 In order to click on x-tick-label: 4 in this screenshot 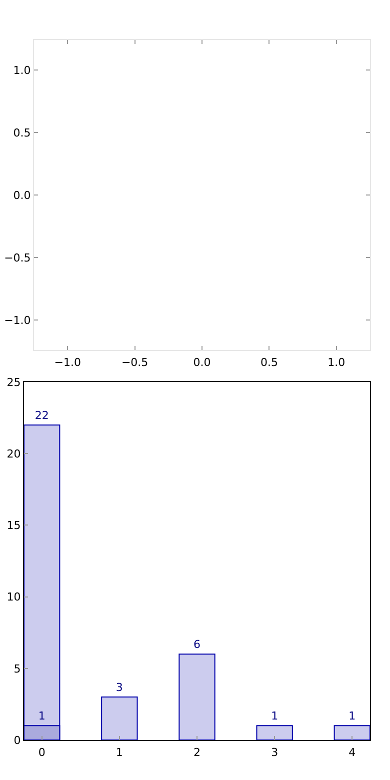, I will do `click(352, 753)`.